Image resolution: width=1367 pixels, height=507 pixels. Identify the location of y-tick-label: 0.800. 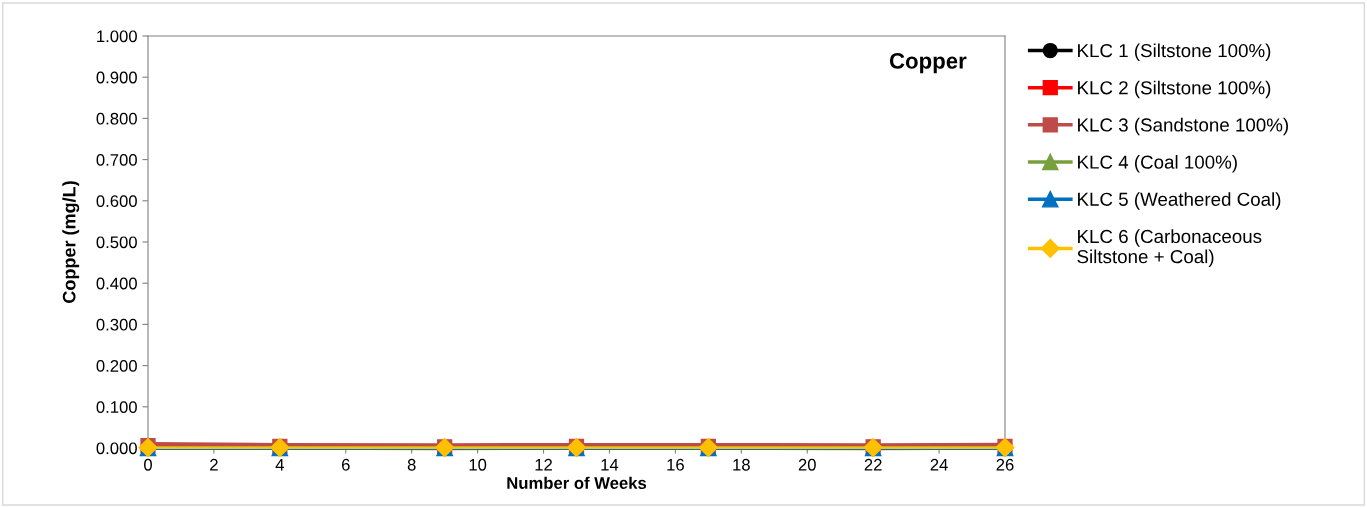
(116, 118).